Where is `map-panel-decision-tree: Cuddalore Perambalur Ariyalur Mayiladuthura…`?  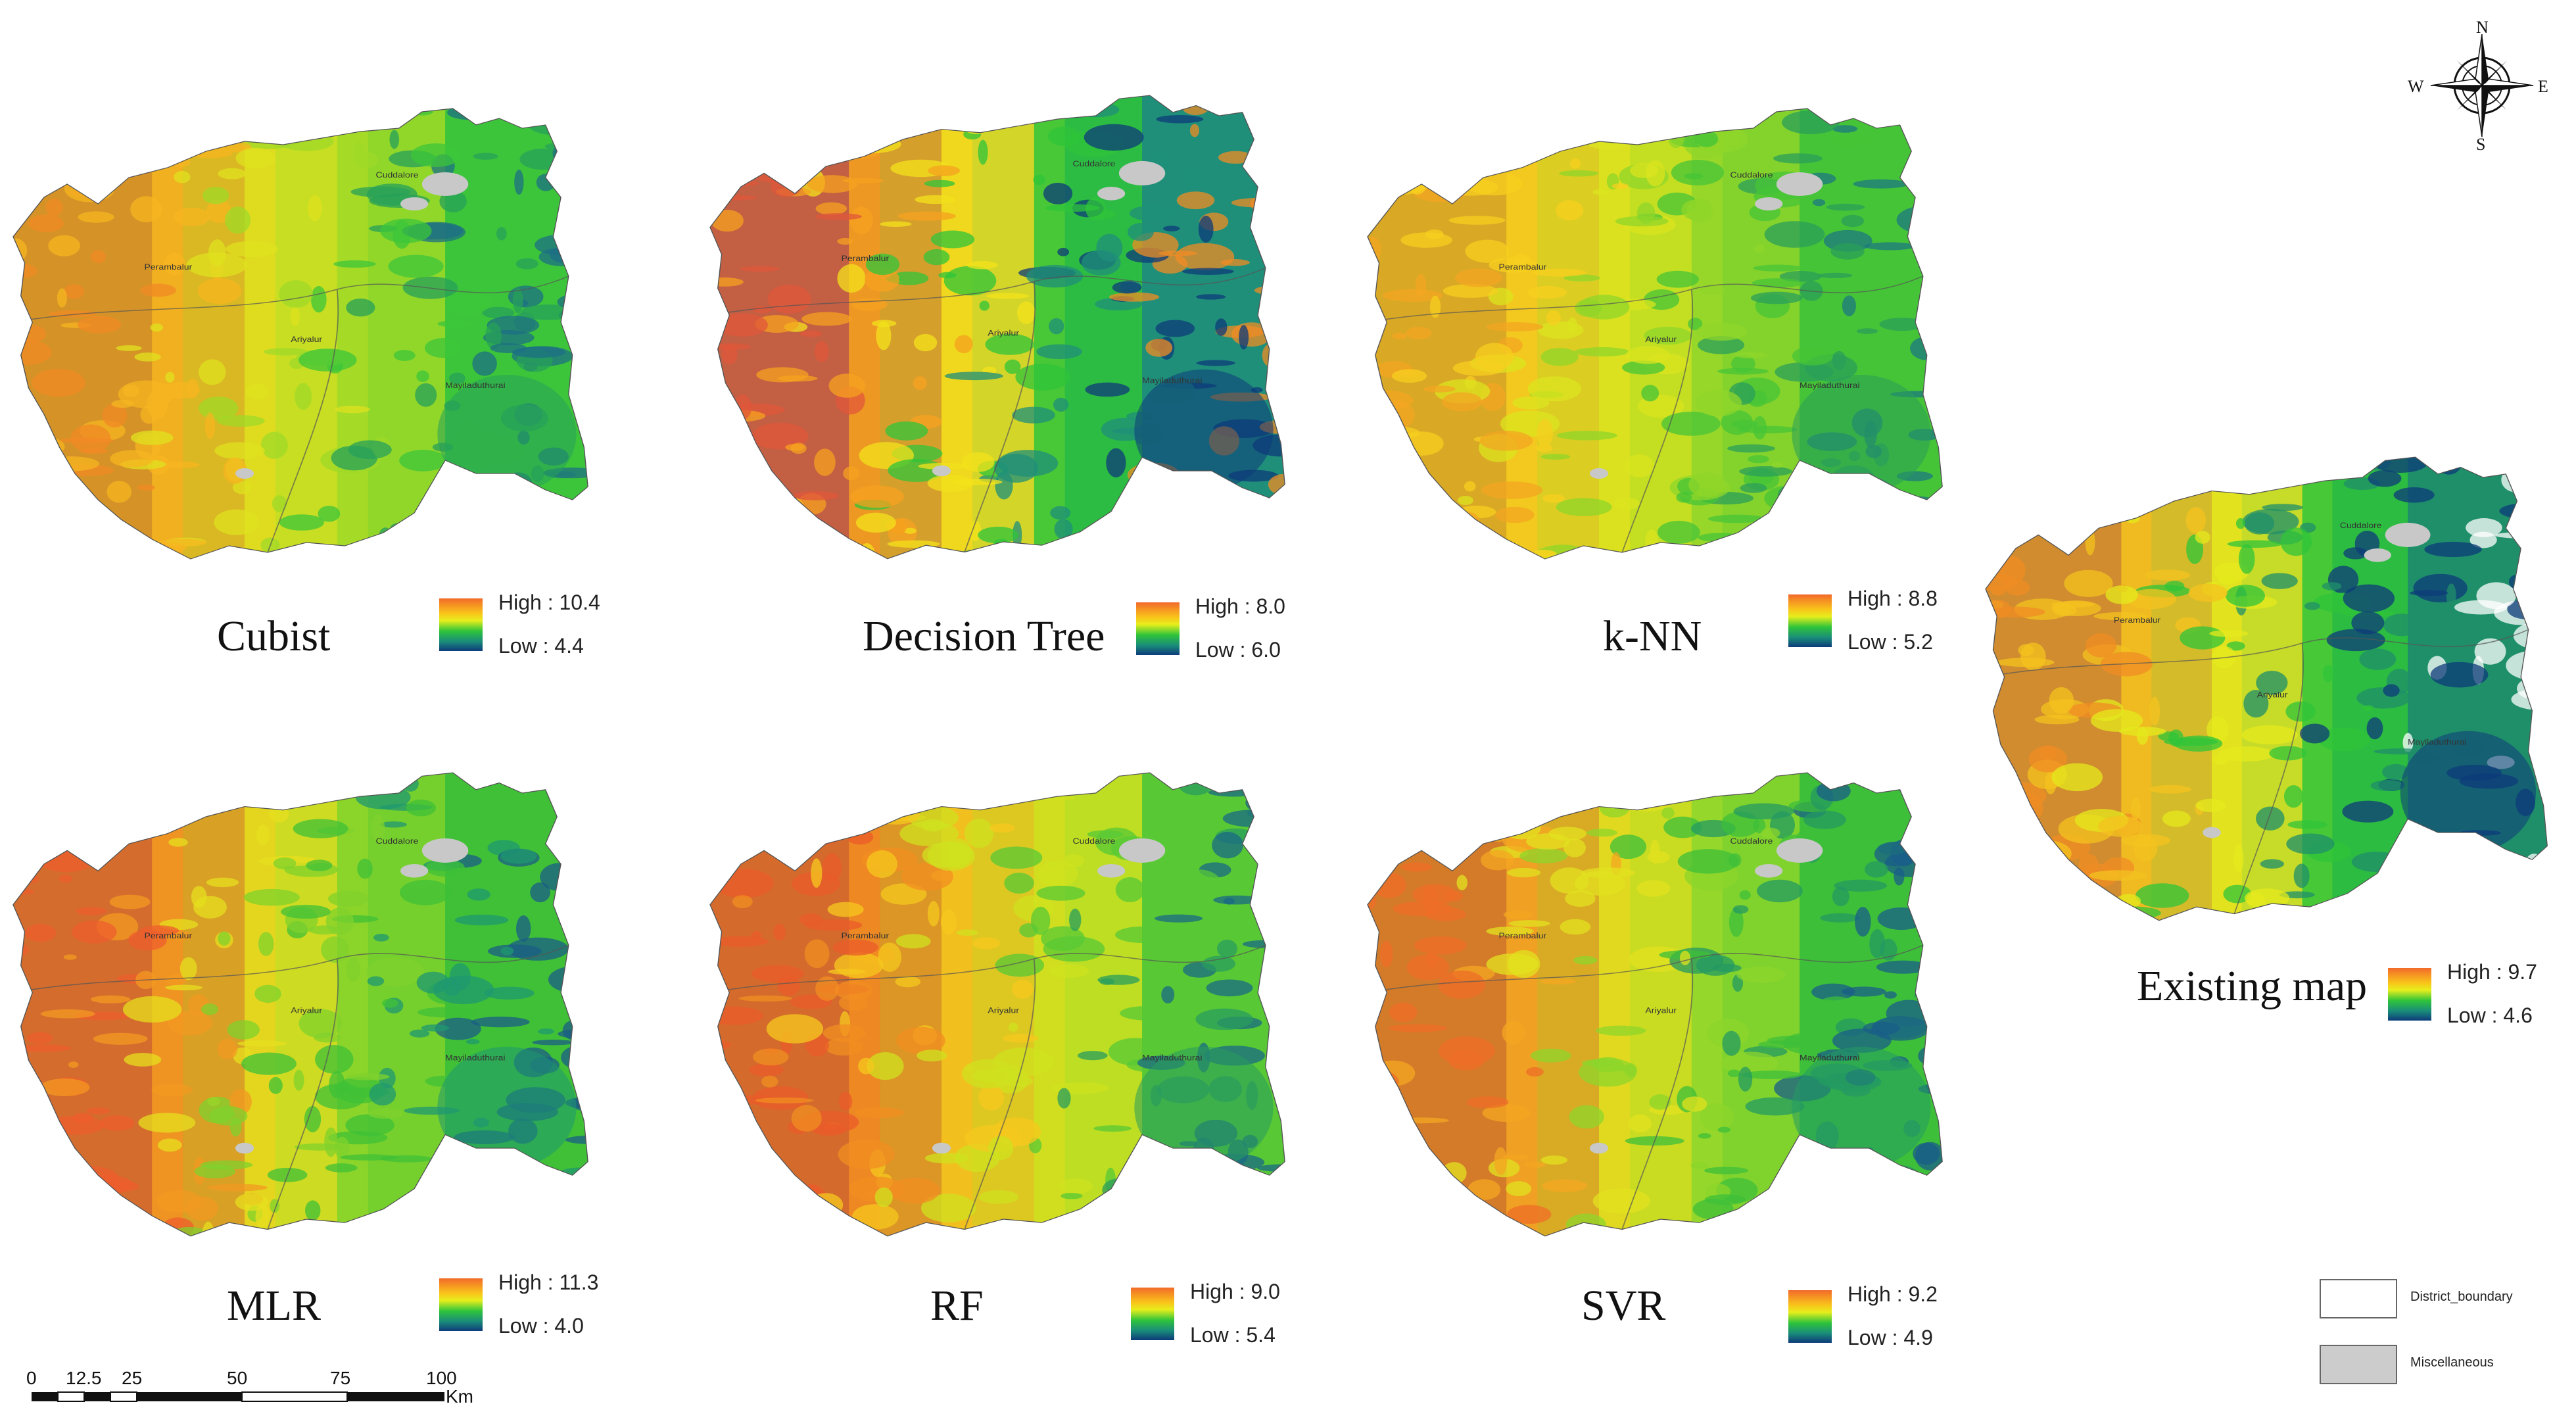 map-panel-decision-tree: Cuddalore Perambalur Ariyalur Mayiladuthura… is located at coordinates (999, 329).